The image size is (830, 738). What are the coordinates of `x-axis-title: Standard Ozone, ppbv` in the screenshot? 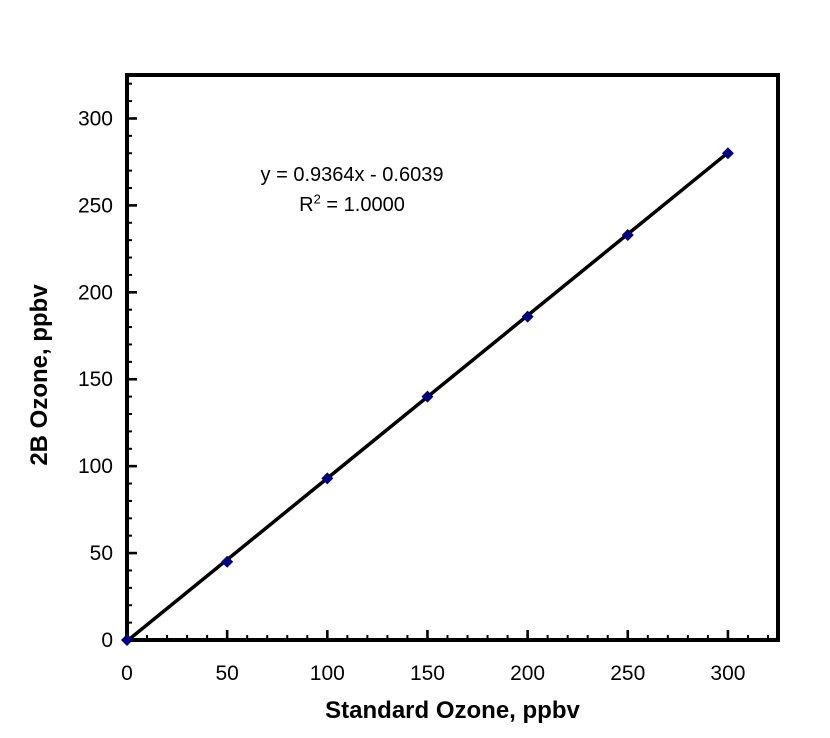 It's located at (452, 710).